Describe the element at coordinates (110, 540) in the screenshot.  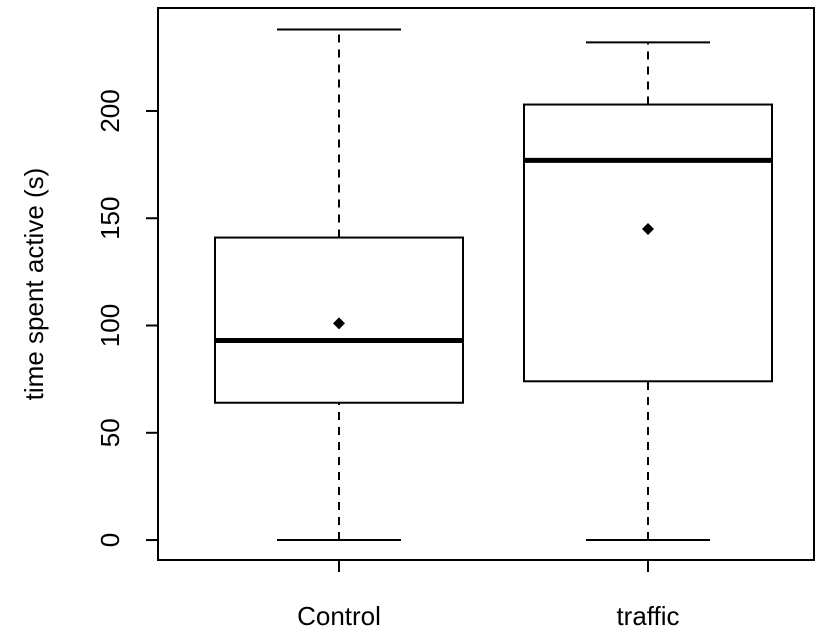
I see `y-tick-label: 0` at that location.